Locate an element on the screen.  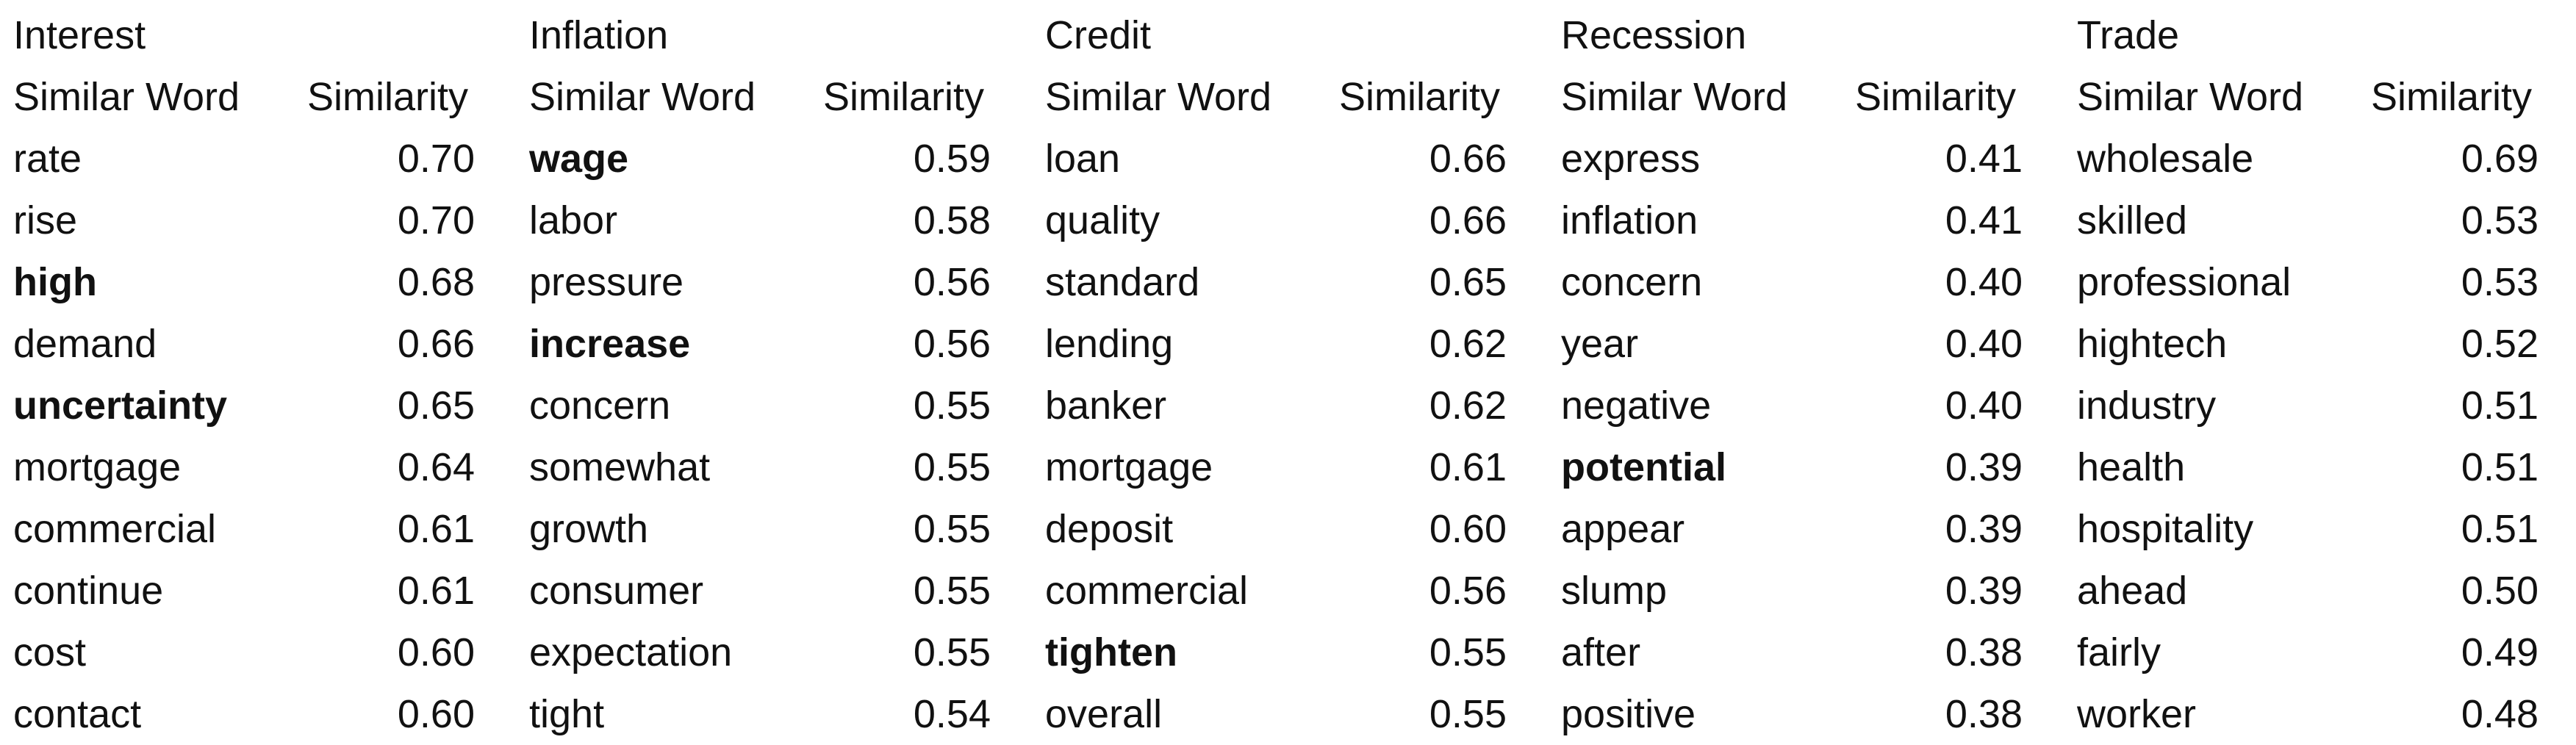
table-row: tighten 0.55 is located at coordinates (1302, 652).